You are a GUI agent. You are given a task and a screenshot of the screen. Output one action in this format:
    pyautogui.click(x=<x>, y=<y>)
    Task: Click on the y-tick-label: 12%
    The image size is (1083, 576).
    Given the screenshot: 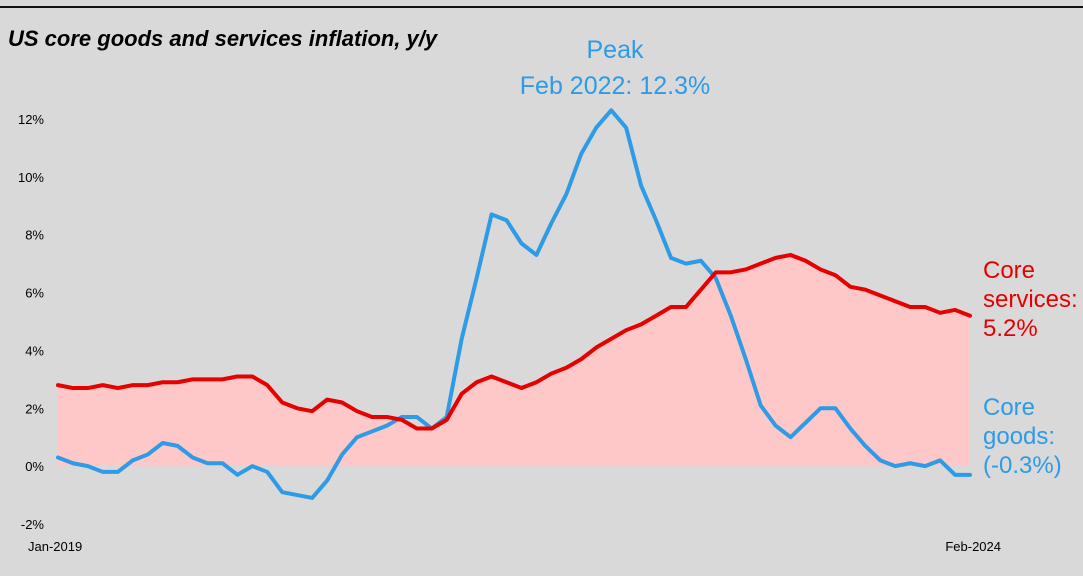 What is the action you would take?
    pyautogui.click(x=31, y=119)
    